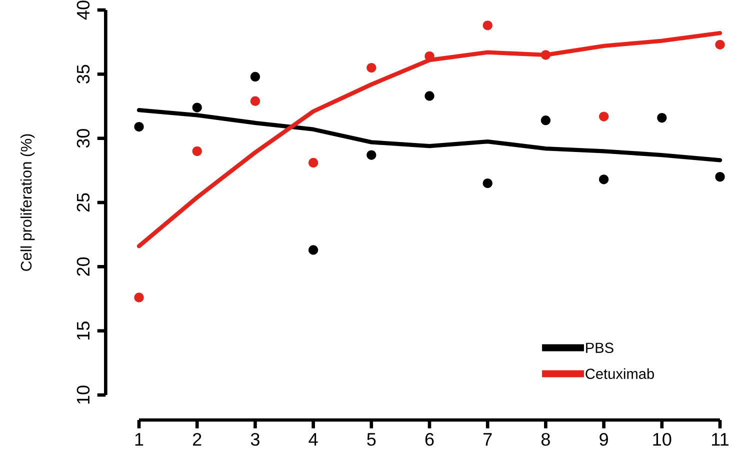 This screenshot has height=450, width=750. I want to click on x-tick-label: 8, so click(545, 439).